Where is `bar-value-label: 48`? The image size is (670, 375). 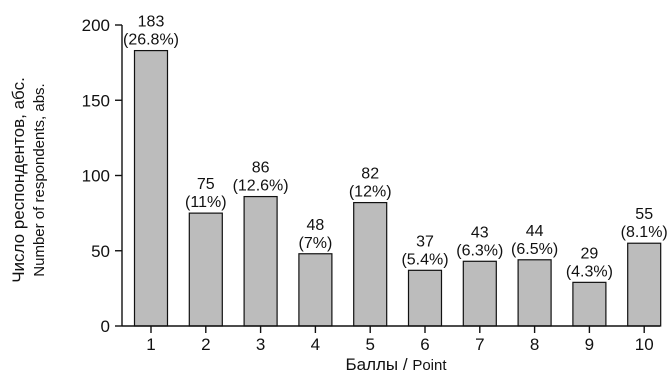
bar-value-label: 48 is located at coordinates (316, 225).